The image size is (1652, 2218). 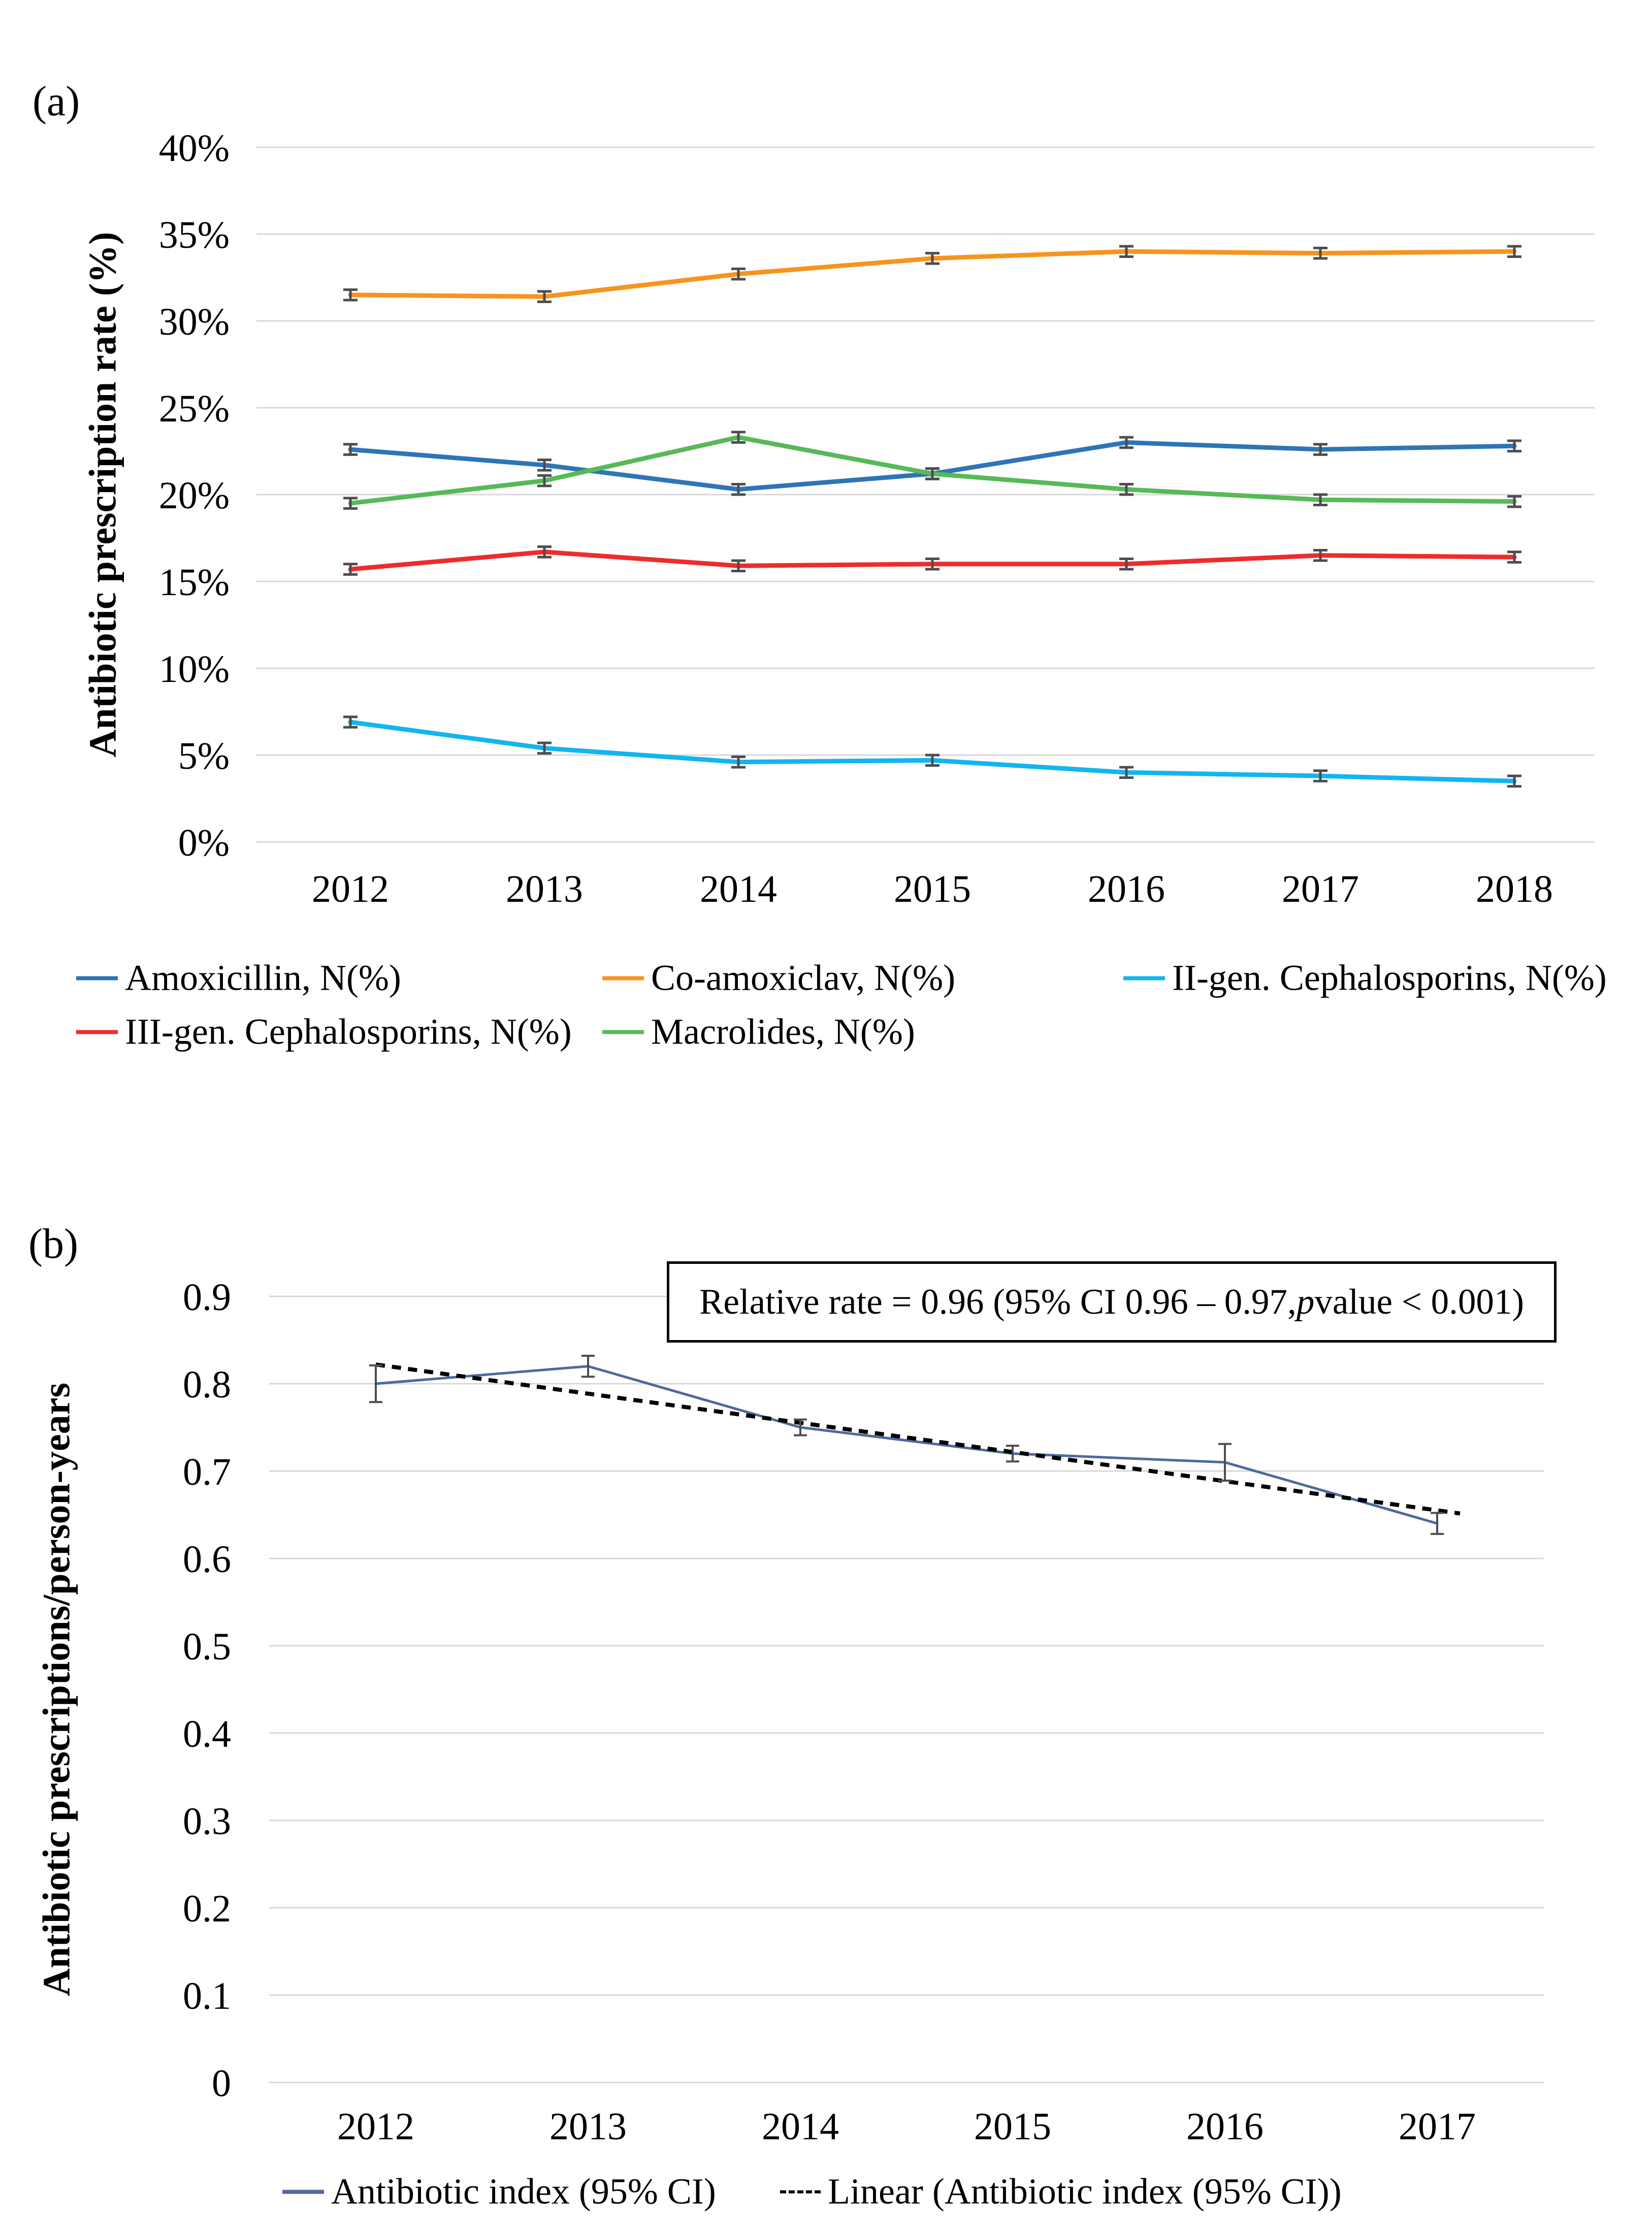 I want to click on panel-b-y-axis-title: Antibiotic prescriptions/person-years, so click(x=57, y=1689).